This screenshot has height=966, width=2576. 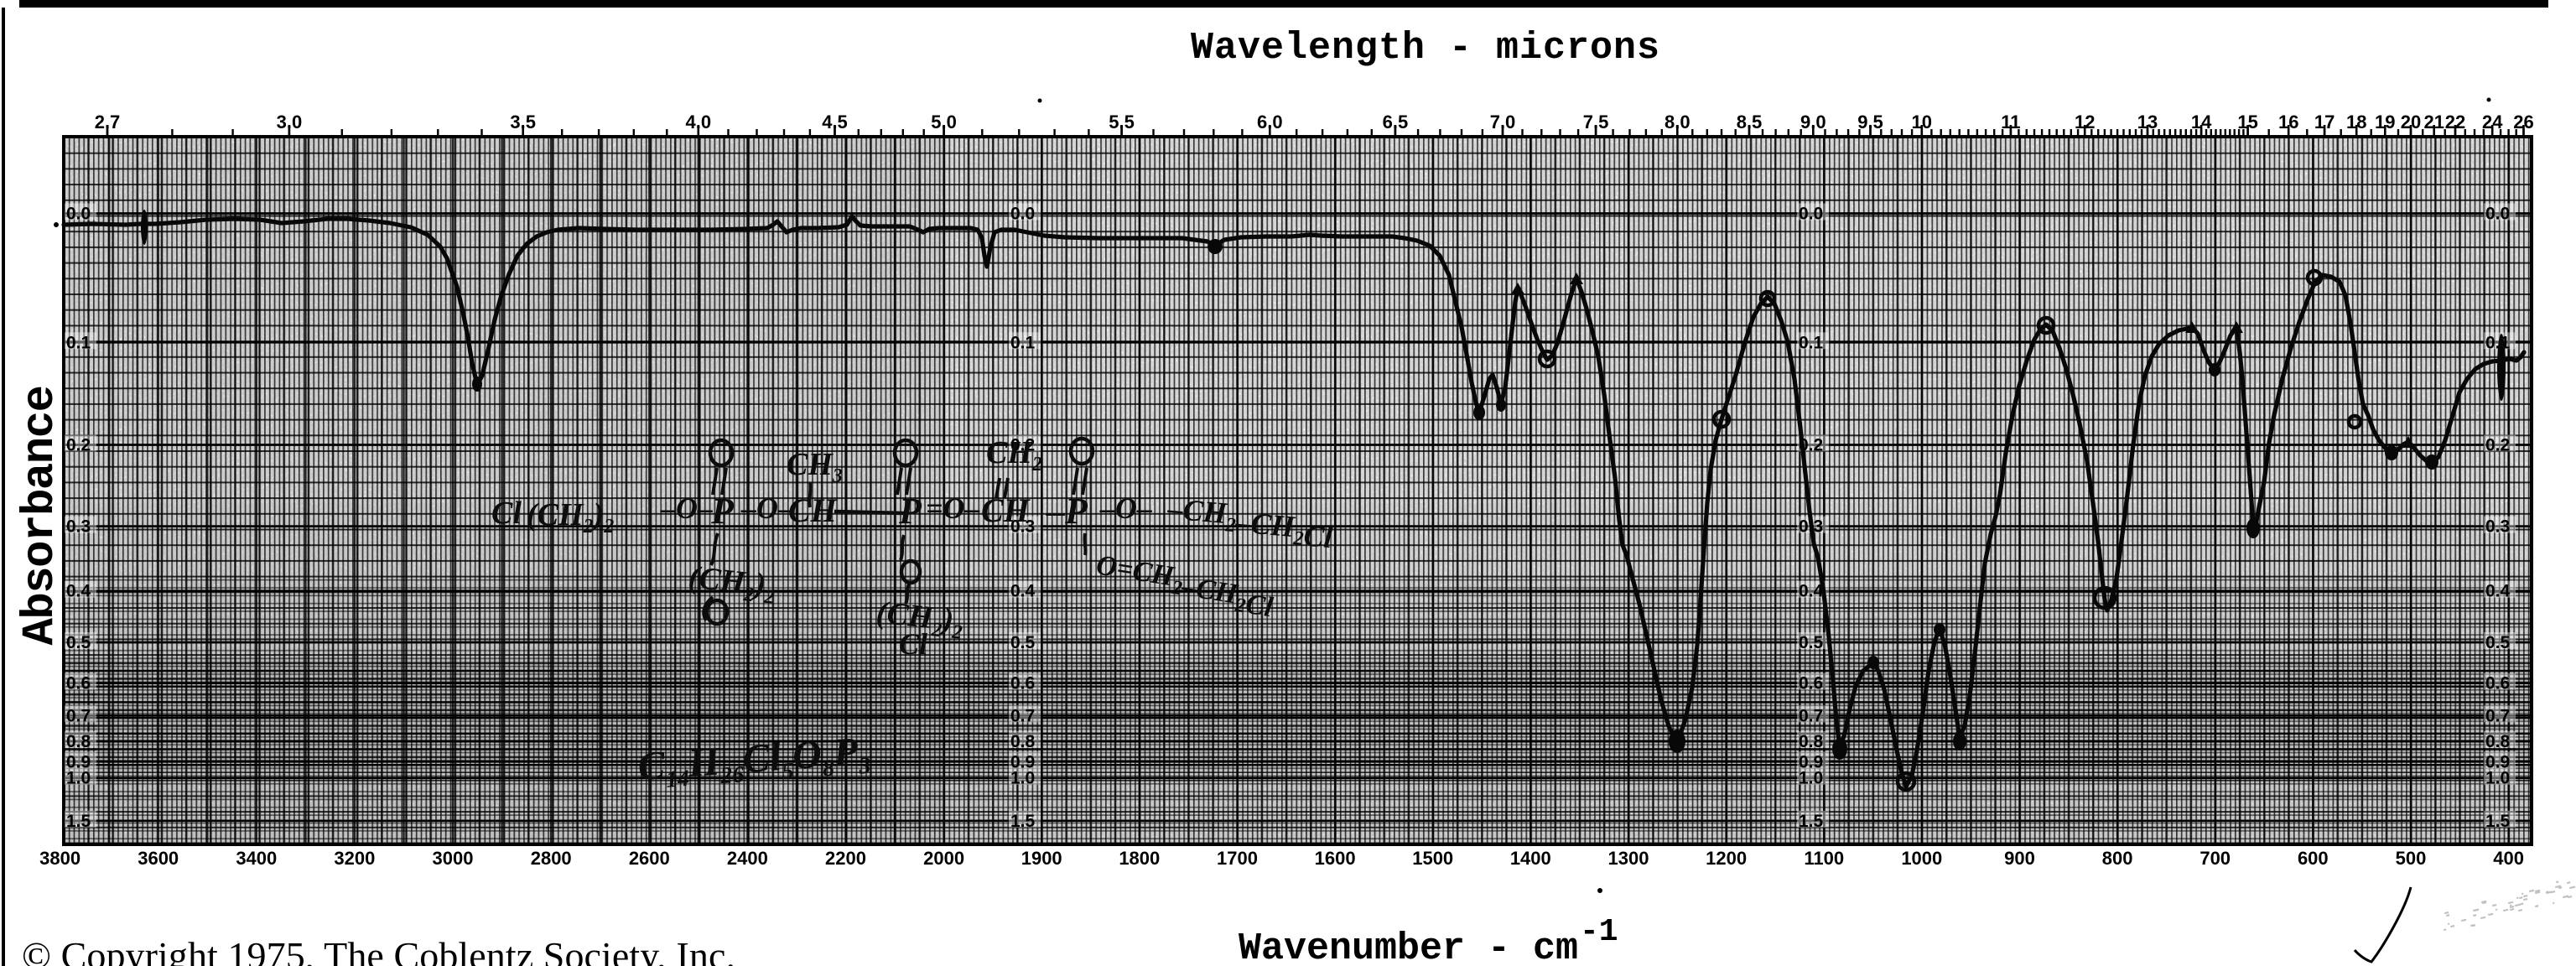 I want to click on svg-text: 24, so click(x=2492, y=122).